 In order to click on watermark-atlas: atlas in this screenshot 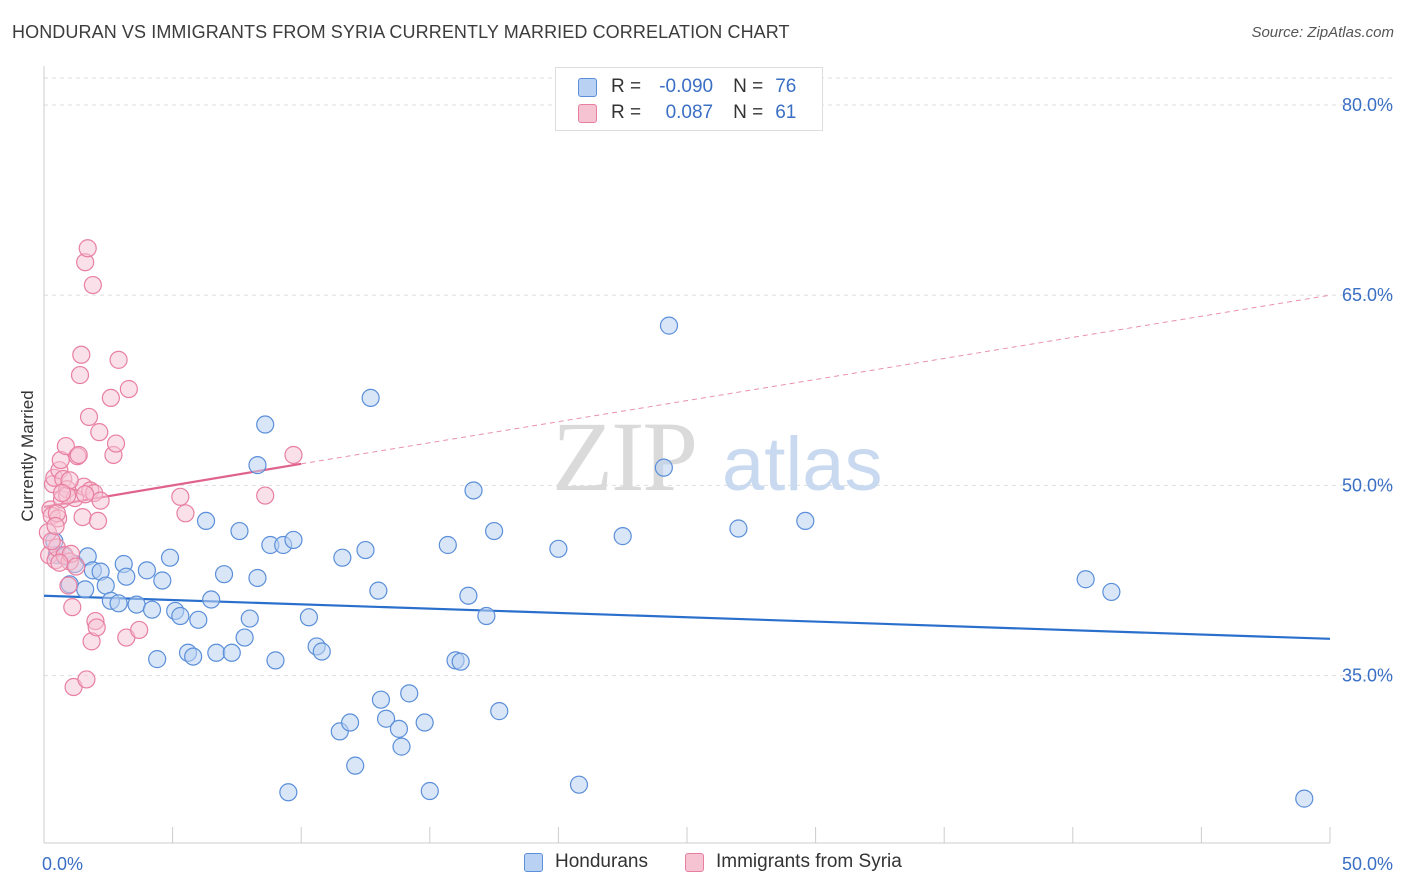, I will do `click(802, 464)`.